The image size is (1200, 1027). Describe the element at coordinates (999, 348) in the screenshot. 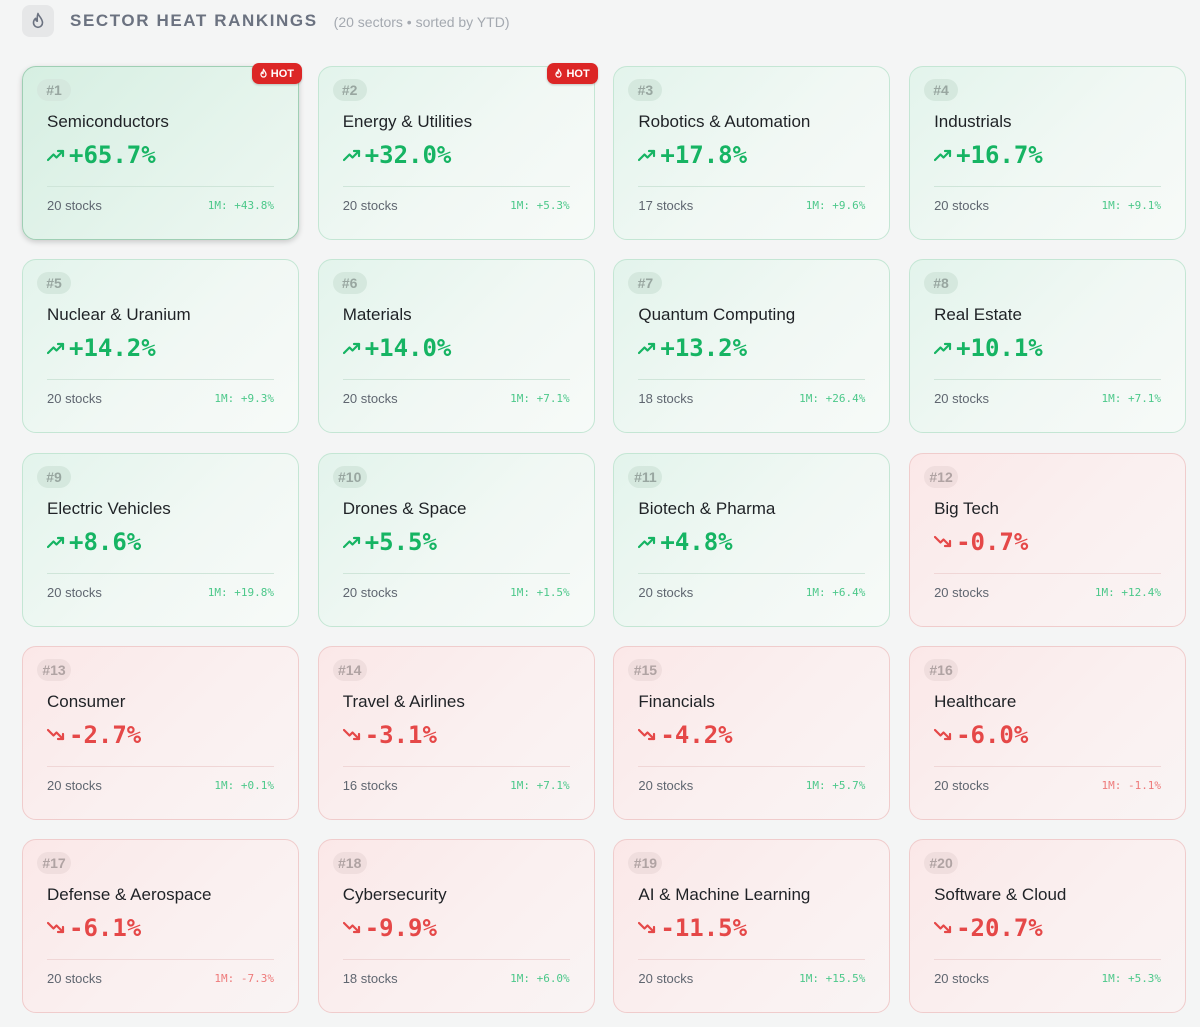

I see `ytd-value: +10.1%` at that location.